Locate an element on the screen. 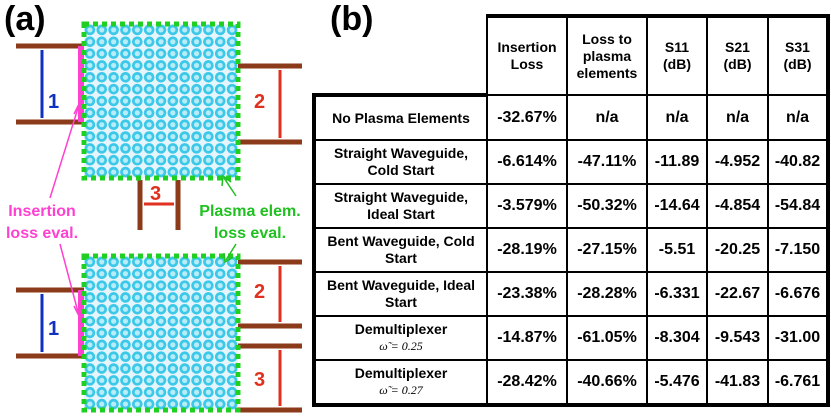 This screenshot has width=831, height=416. table-cell: -9.543 is located at coordinates (737, 338).